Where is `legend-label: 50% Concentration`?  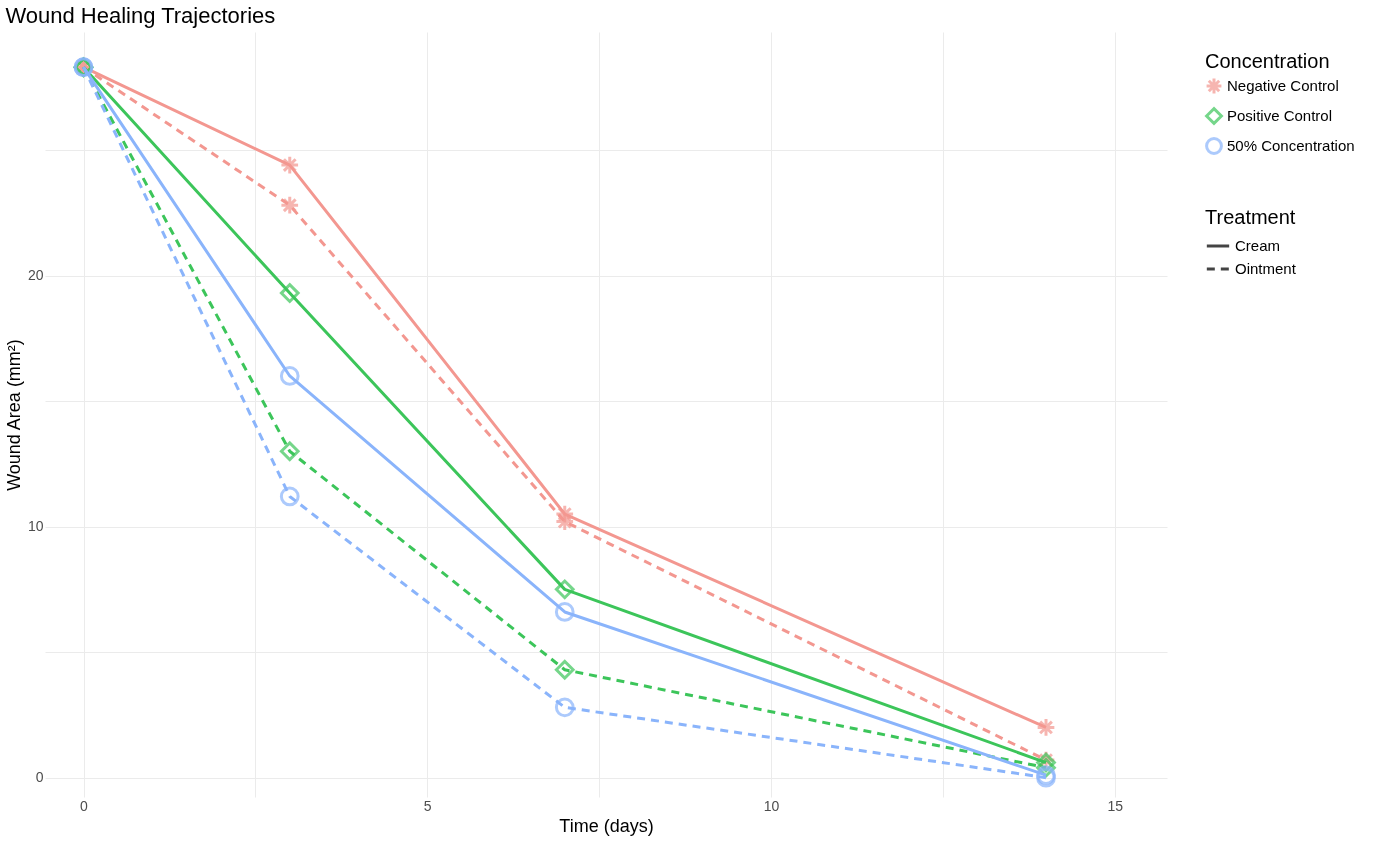 legend-label: 50% Concentration is located at coordinates (1291, 145).